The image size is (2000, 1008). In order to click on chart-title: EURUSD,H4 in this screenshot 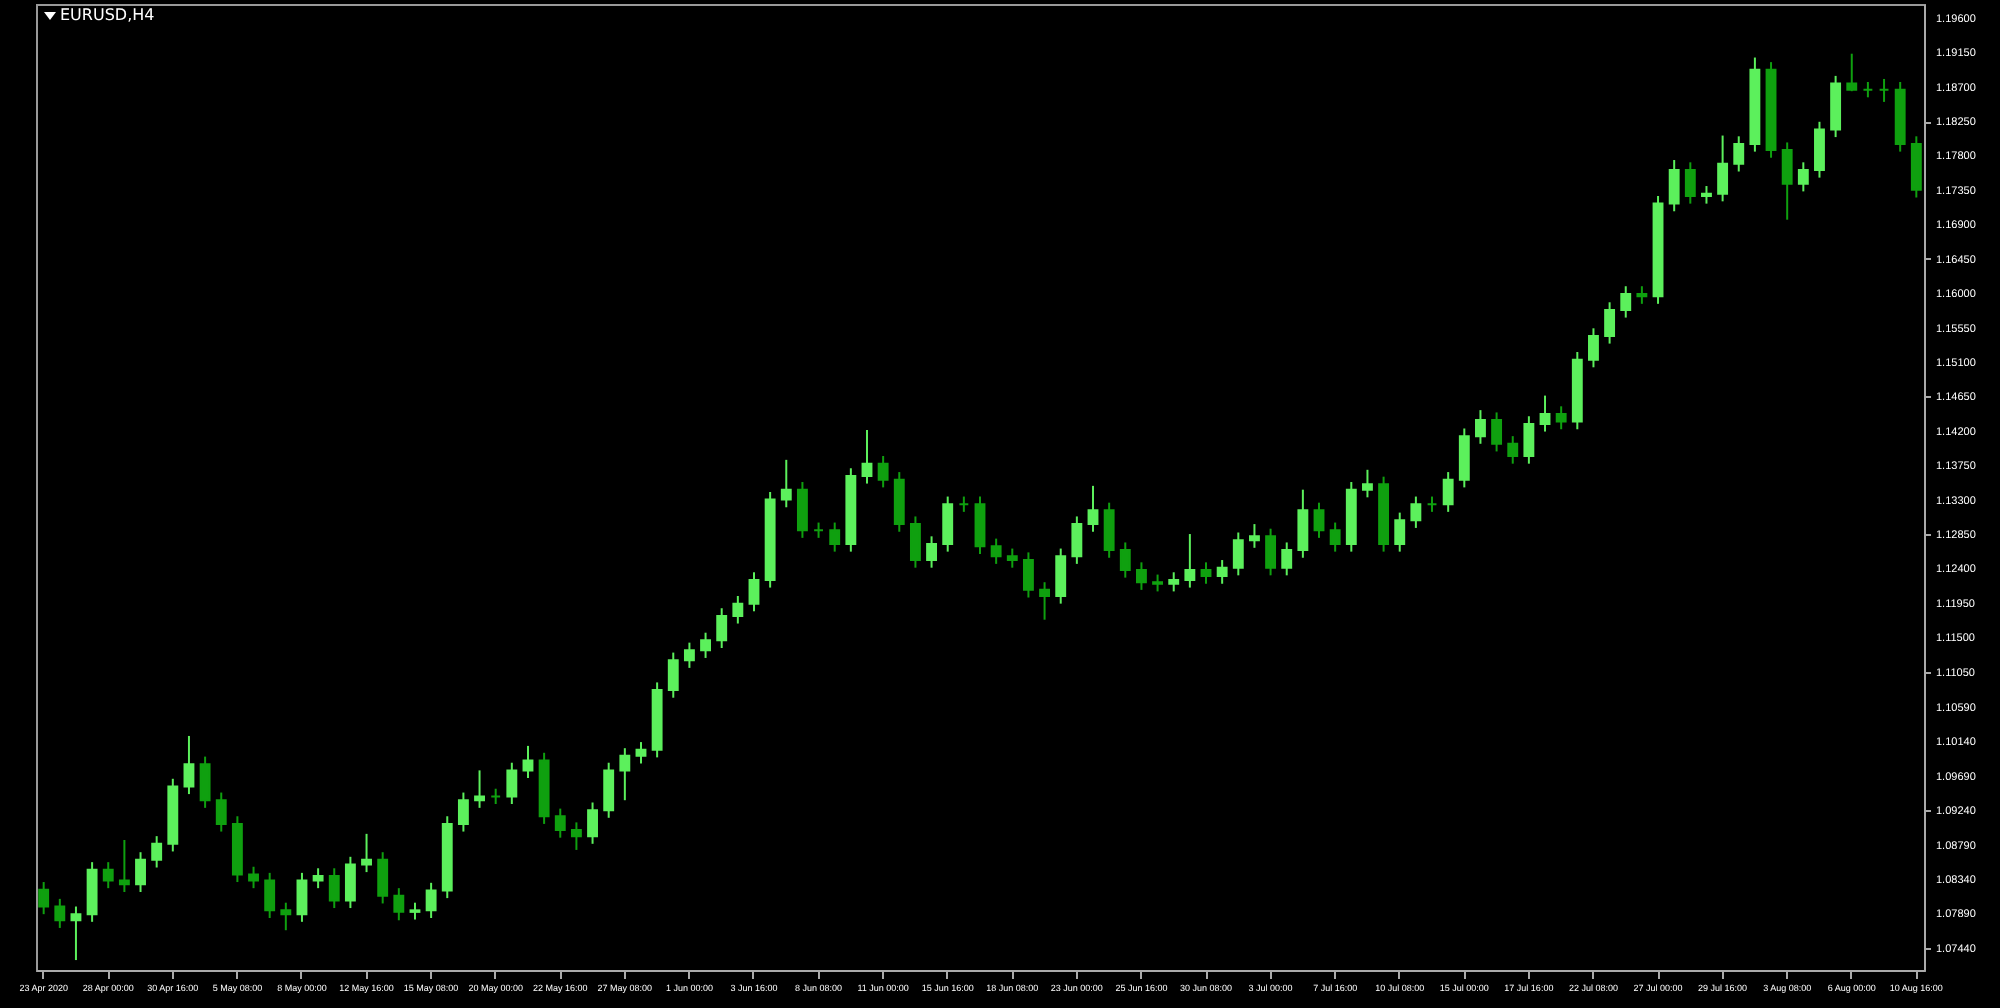, I will do `click(107, 15)`.